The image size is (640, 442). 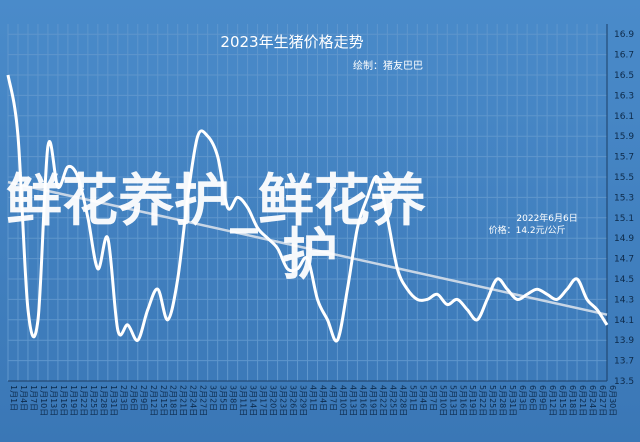 What do you see at coordinates (23, 398) in the screenshot?
I see `x-tick-label: 1月4日` at bounding box center [23, 398].